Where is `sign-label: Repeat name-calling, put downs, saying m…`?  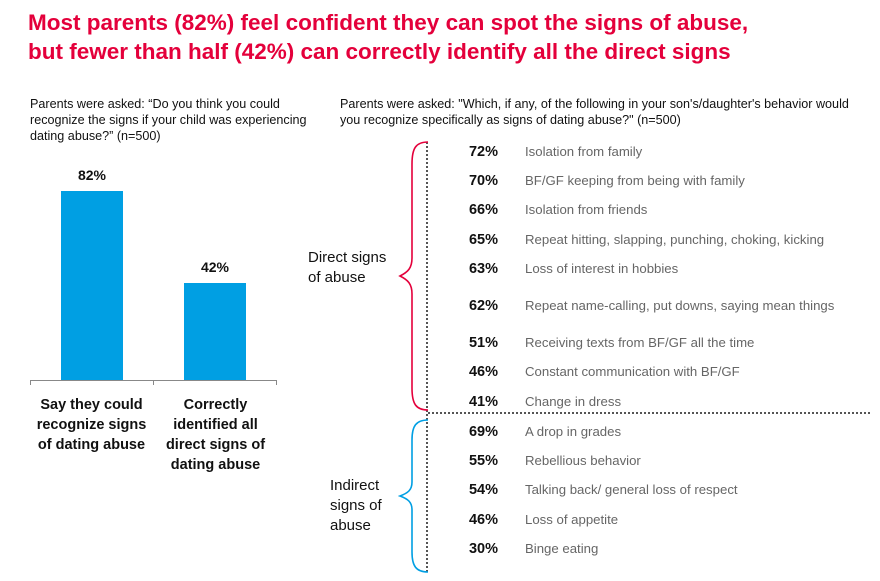
sign-label: Repeat name-calling, put downs, saying m… is located at coordinates (680, 305).